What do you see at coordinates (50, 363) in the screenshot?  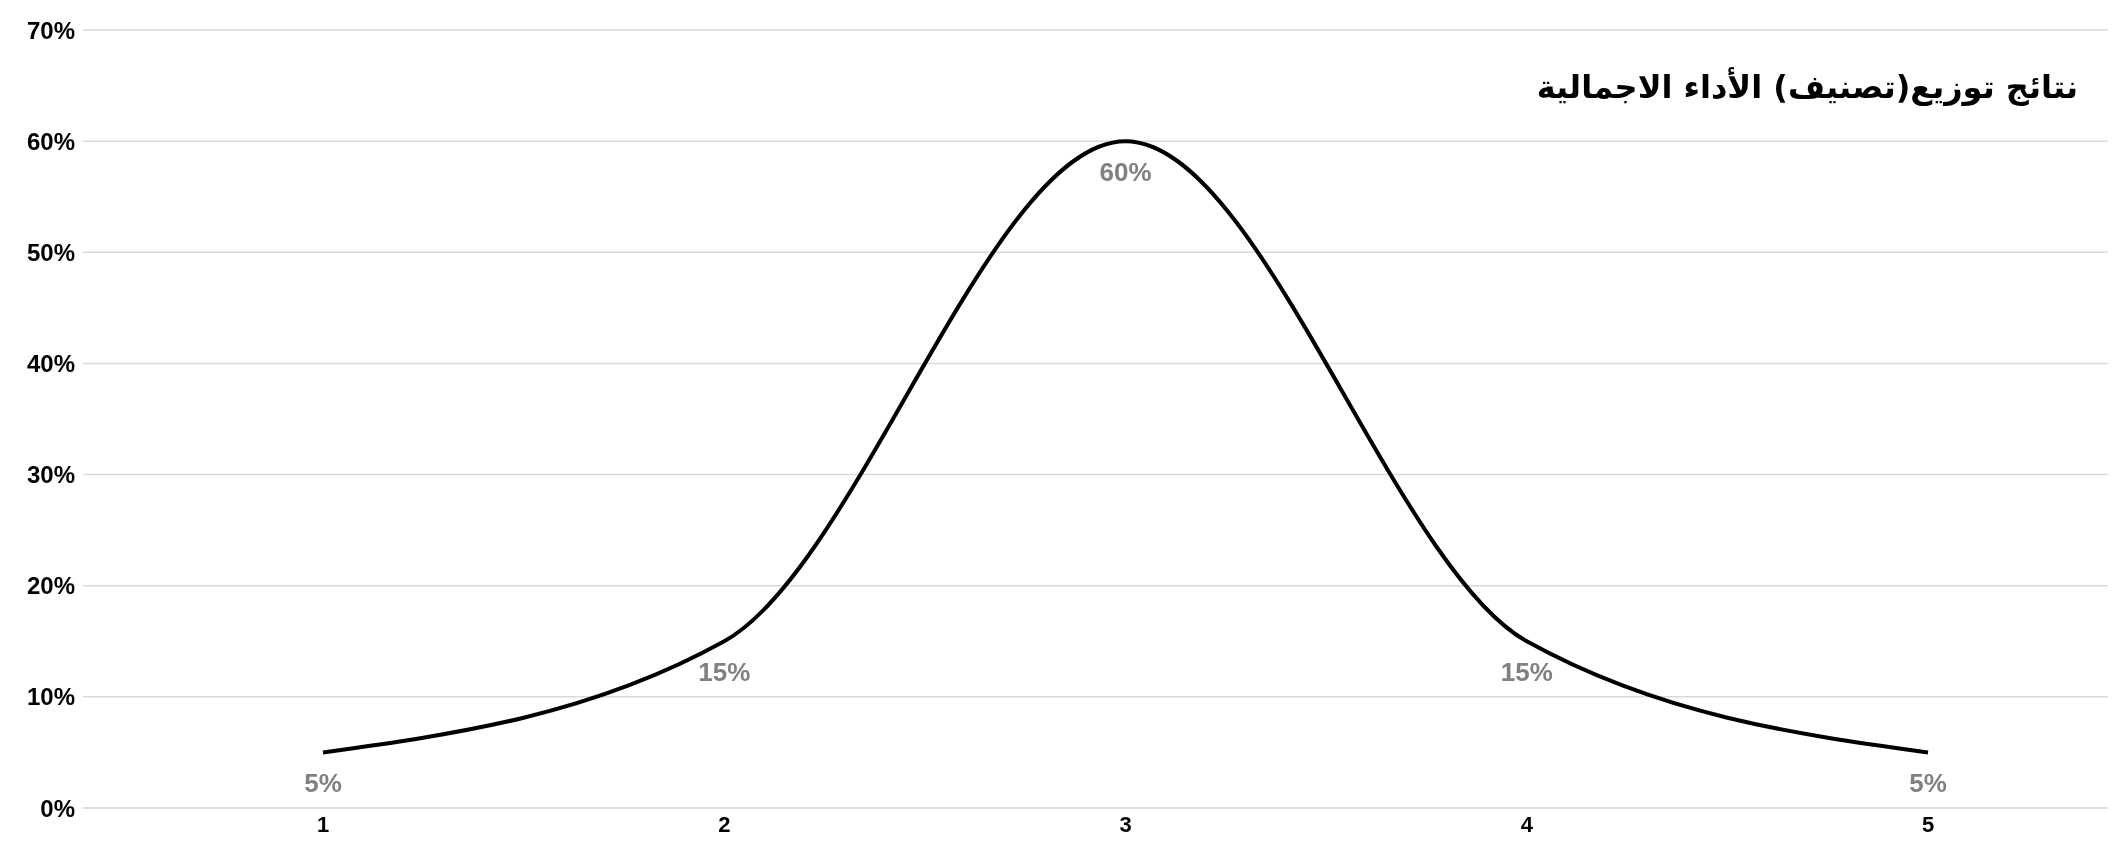 I see `y-tick-label: 40%` at bounding box center [50, 363].